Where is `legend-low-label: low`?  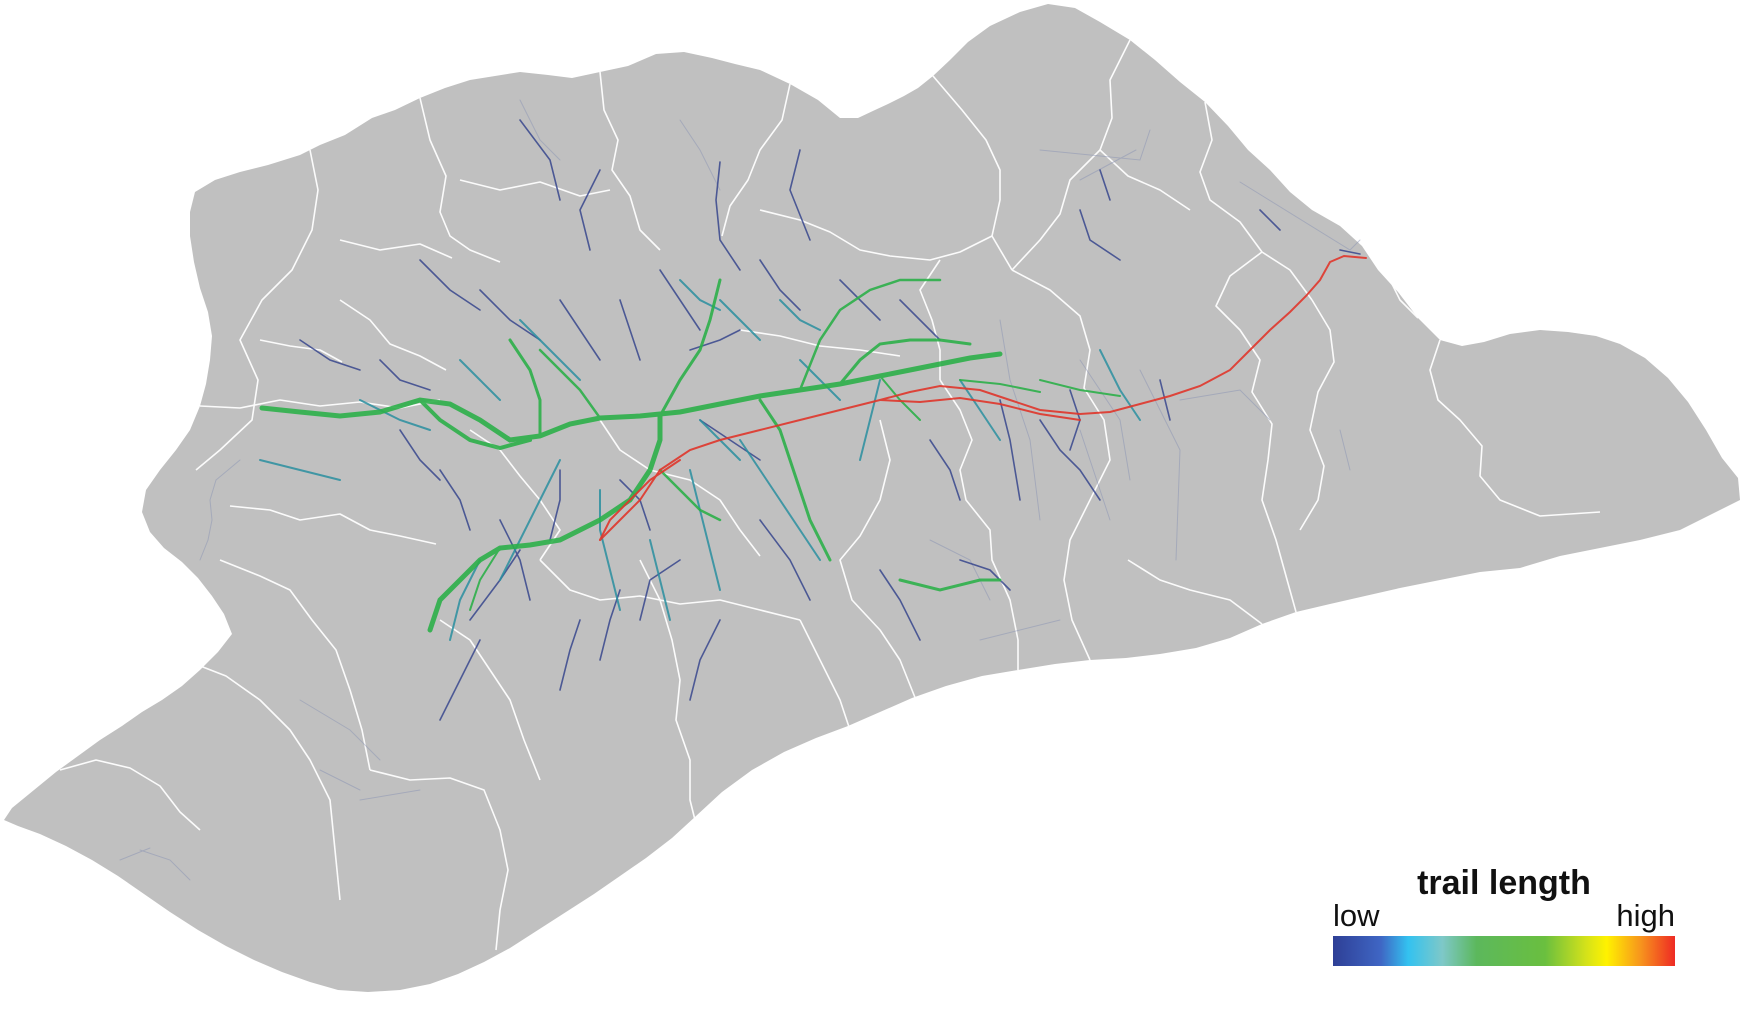 legend-low-label: low is located at coordinates (1356, 915).